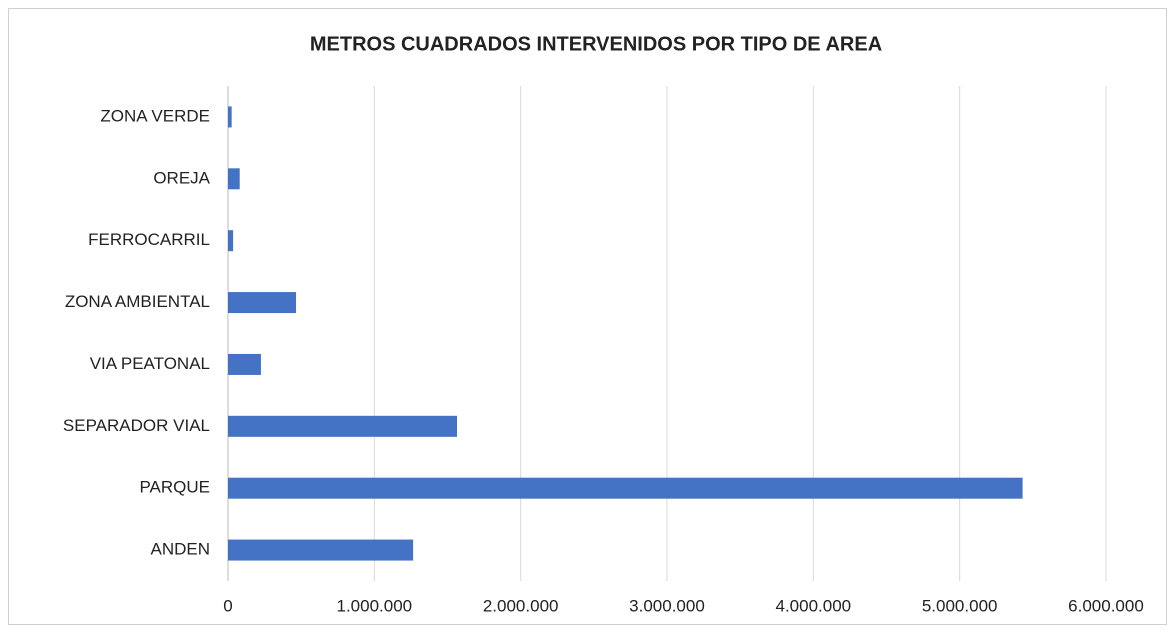 The image size is (1175, 633). I want to click on y-tick-label: FERROCARRIL, so click(149, 239).